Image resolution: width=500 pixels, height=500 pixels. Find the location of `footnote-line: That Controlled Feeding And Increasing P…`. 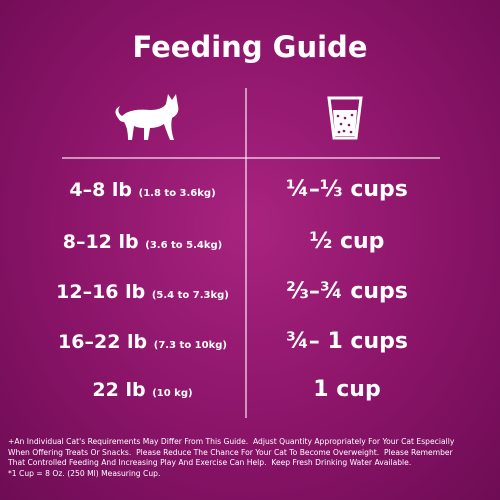

footnote-line: That Controlled Feeding And Increasing P… is located at coordinates (210, 462).